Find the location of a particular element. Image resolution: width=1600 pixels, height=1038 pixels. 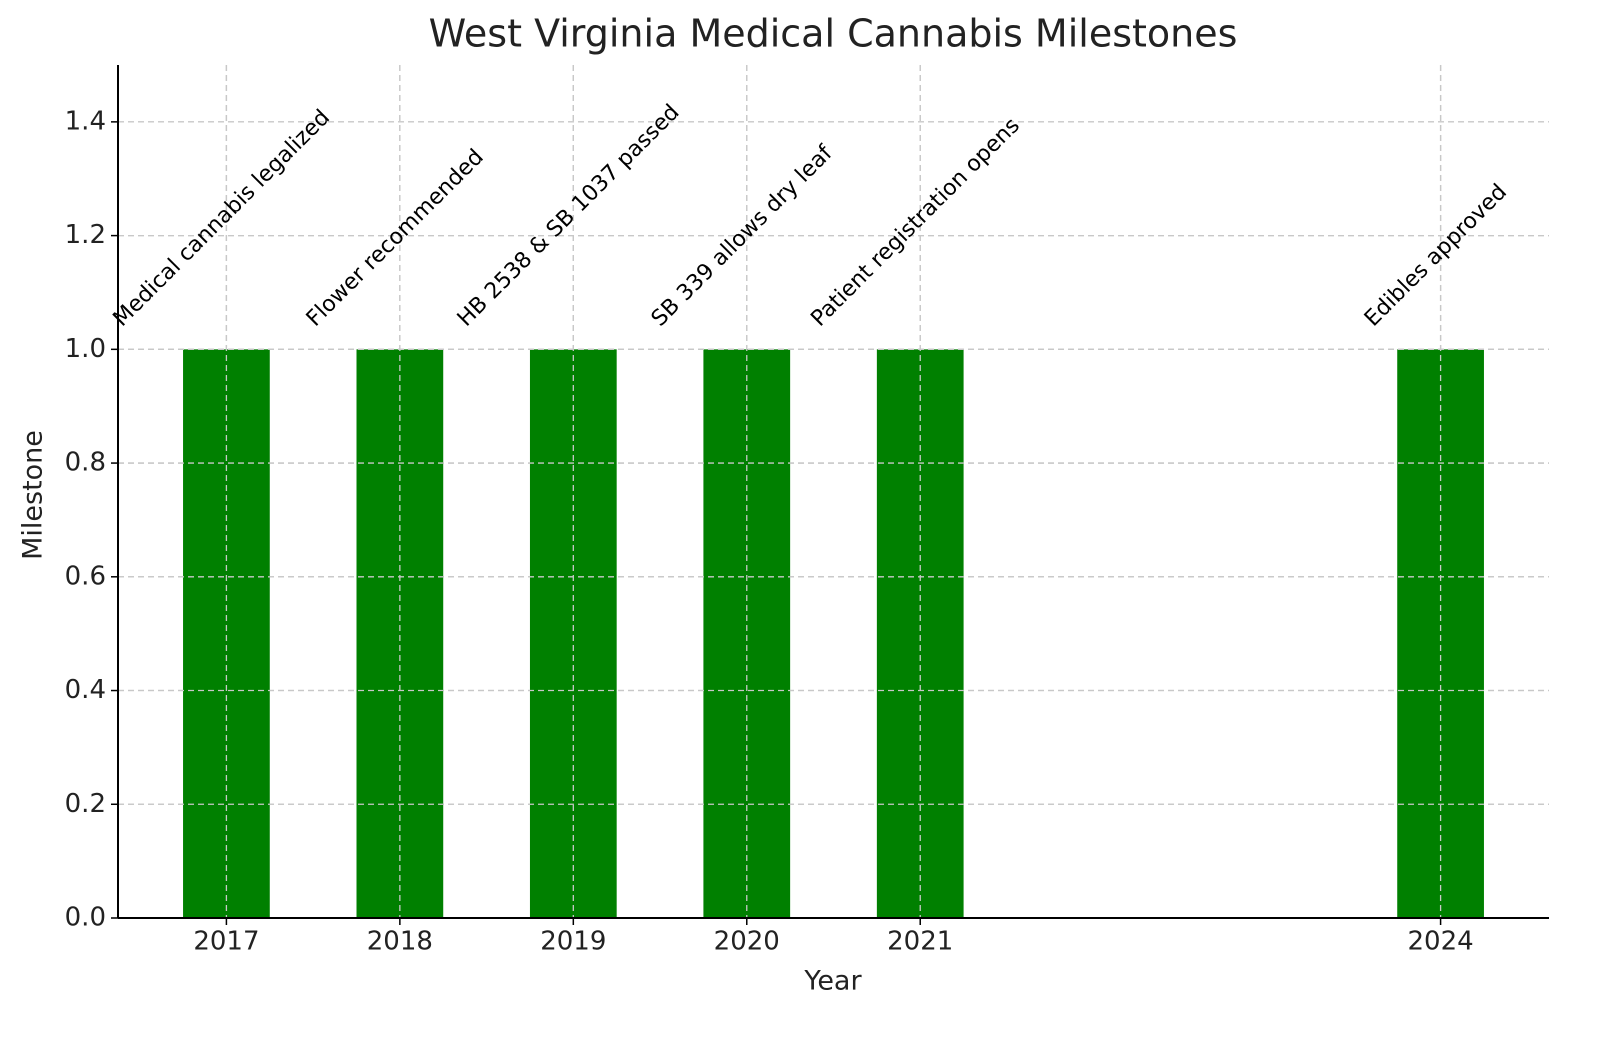

x-tick-label: 2017 is located at coordinates (226, 942).